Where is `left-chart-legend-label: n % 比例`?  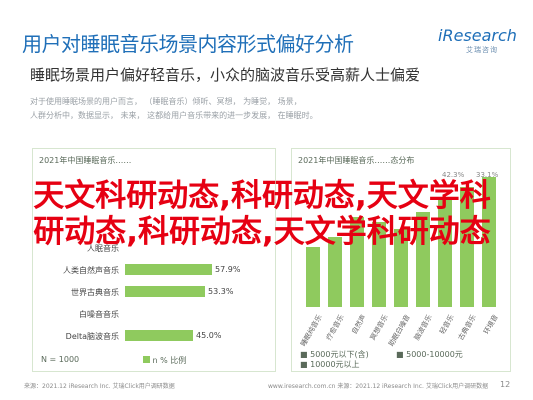 left-chart-legend-label: n % 比例 is located at coordinates (169, 360).